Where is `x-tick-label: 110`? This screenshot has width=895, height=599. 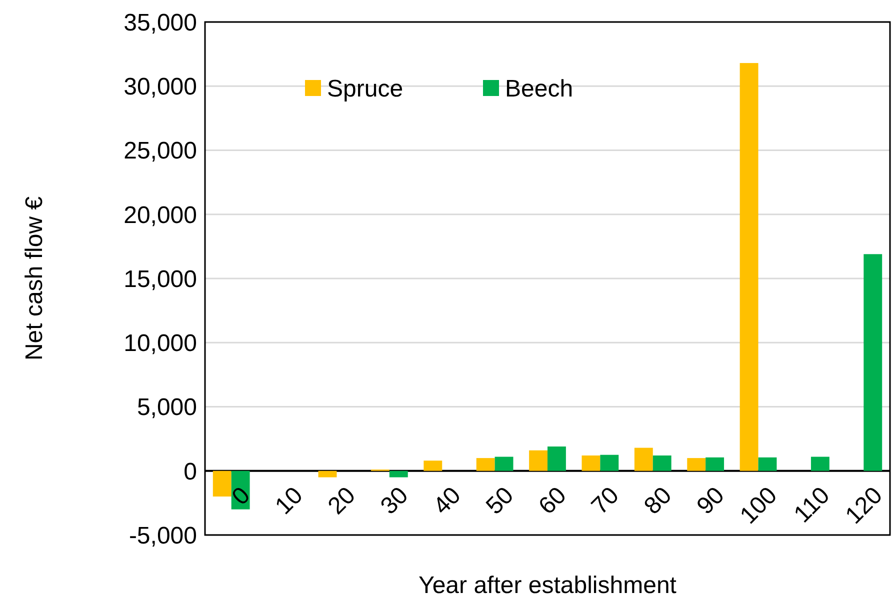
x-tick-label: 110 is located at coordinates (812, 505).